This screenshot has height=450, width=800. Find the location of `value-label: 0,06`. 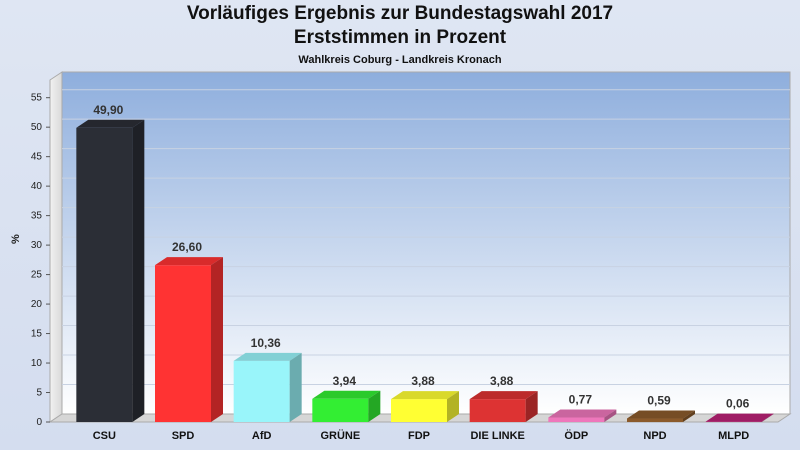

value-label: 0,06 is located at coordinates (738, 404).